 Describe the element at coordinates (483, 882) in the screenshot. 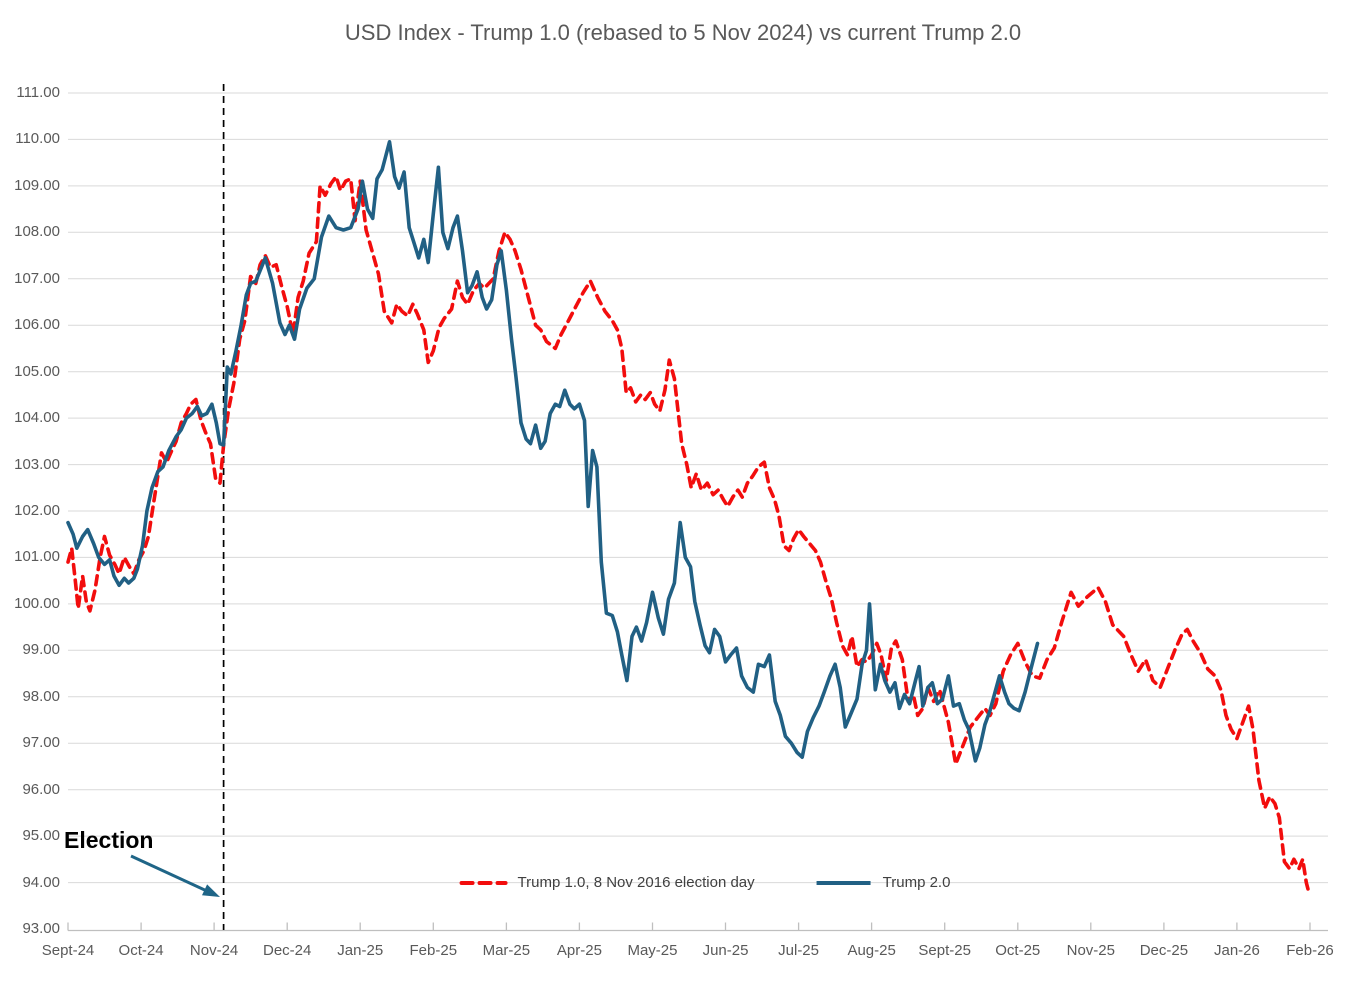

I see `trump1-legend-marker` at that location.